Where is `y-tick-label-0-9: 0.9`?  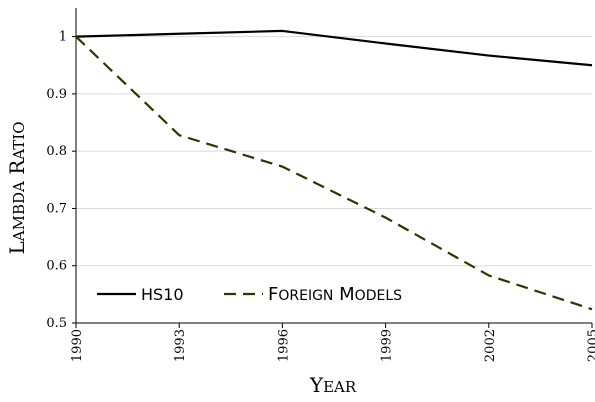
y-tick-label-0-9: 0.9 is located at coordinates (56, 94).